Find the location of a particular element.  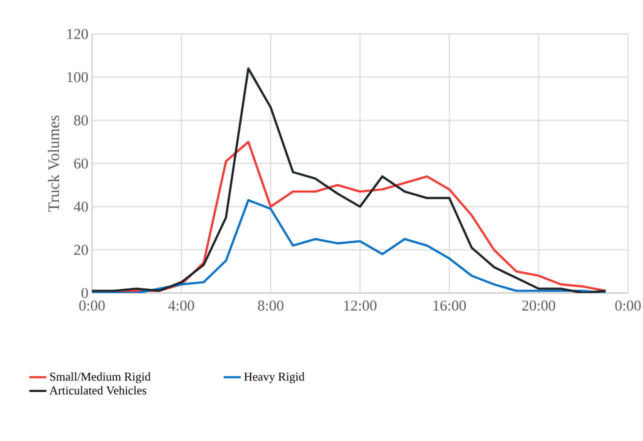

x-tick-label: 12:00 is located at coordinates (360, 305).